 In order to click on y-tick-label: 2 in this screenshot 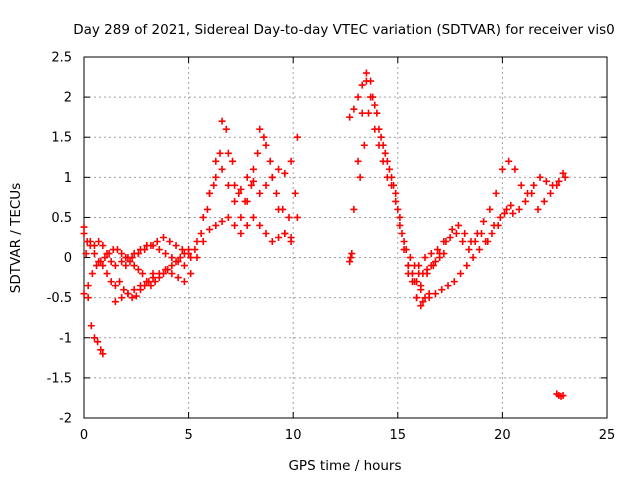, I will do `click(68, 98)`.